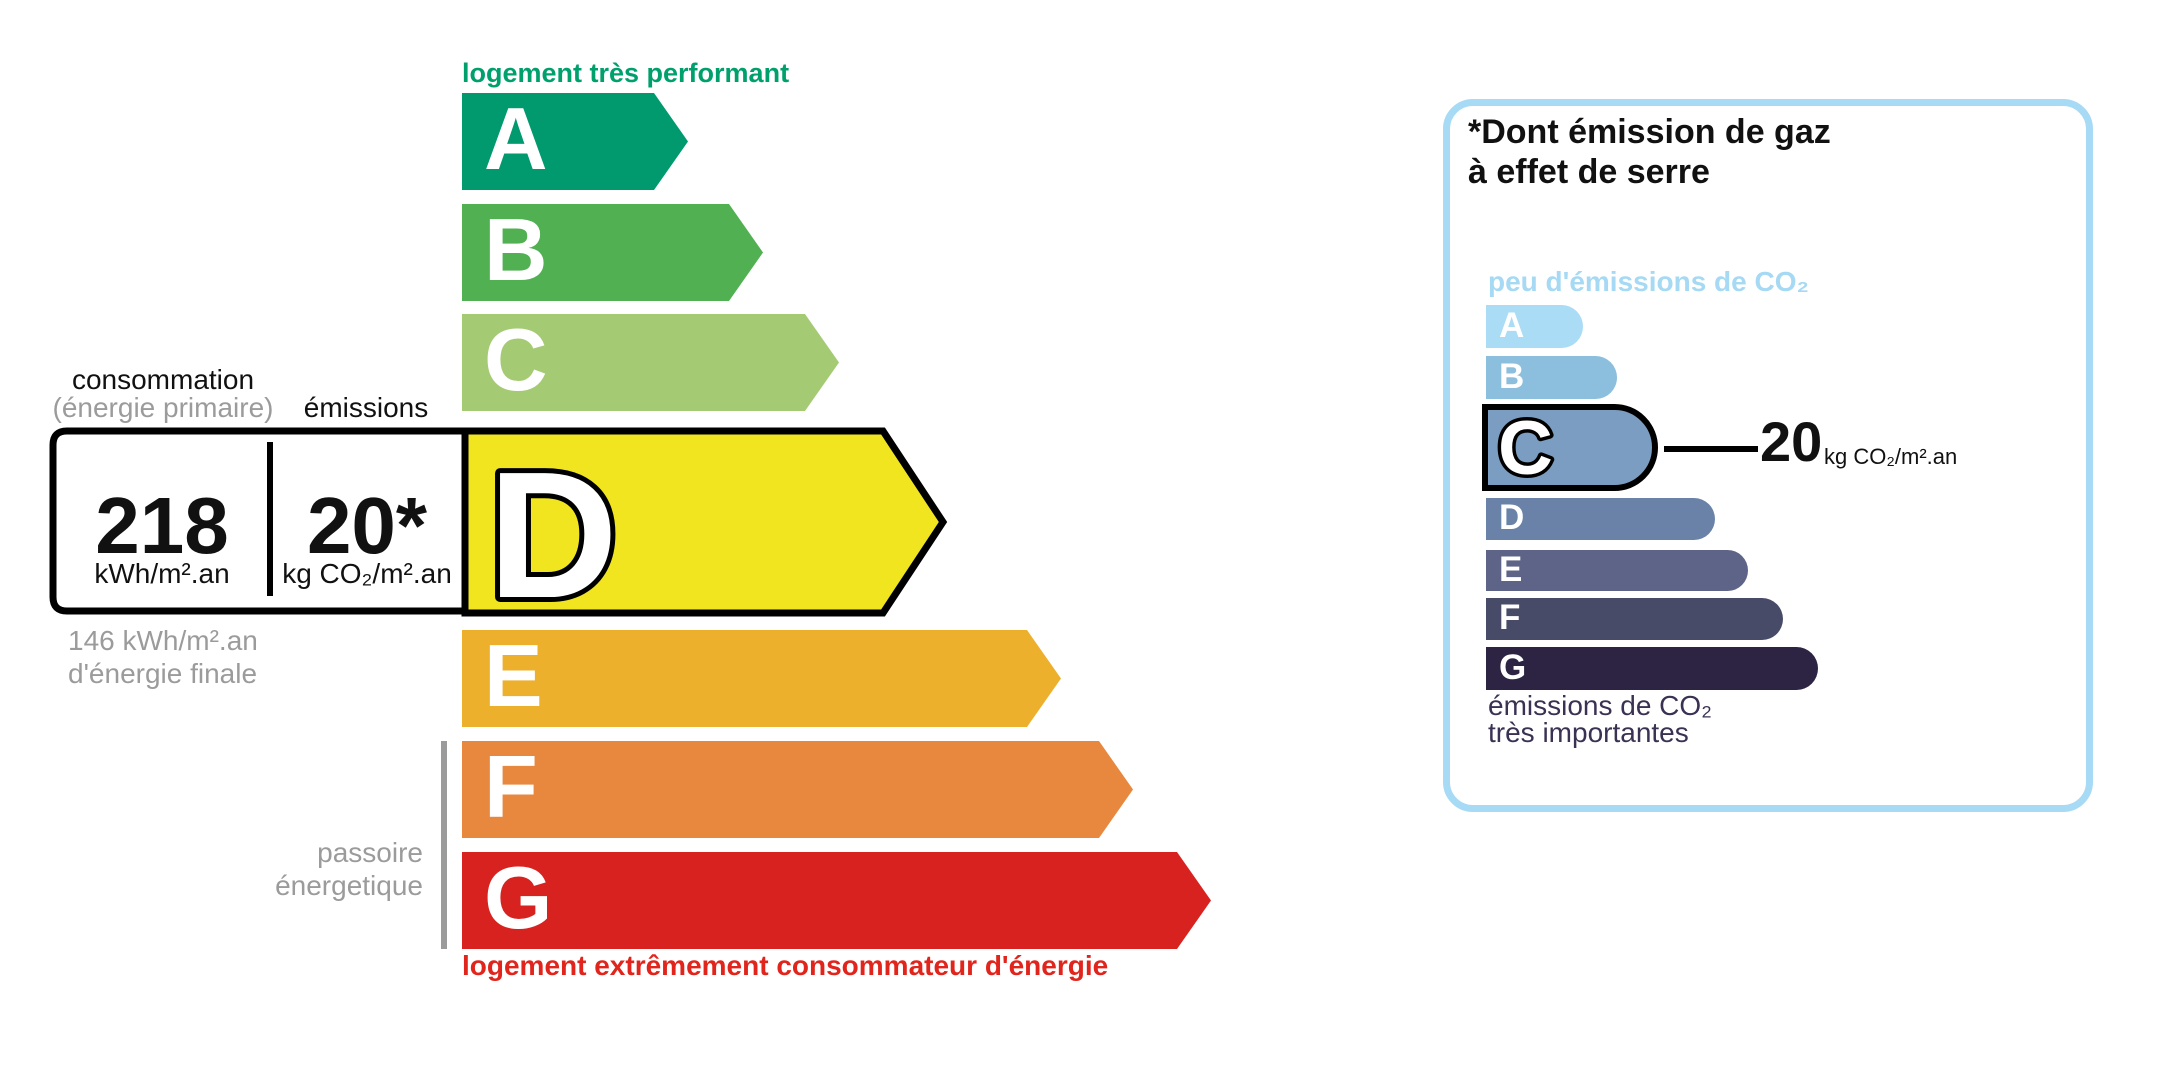 The image size is (2169, 1079). What do you see at coordinates (516, 138) in the screenshot?
I see `energy-class-letter-a: A` at bounding box center [516, 138].